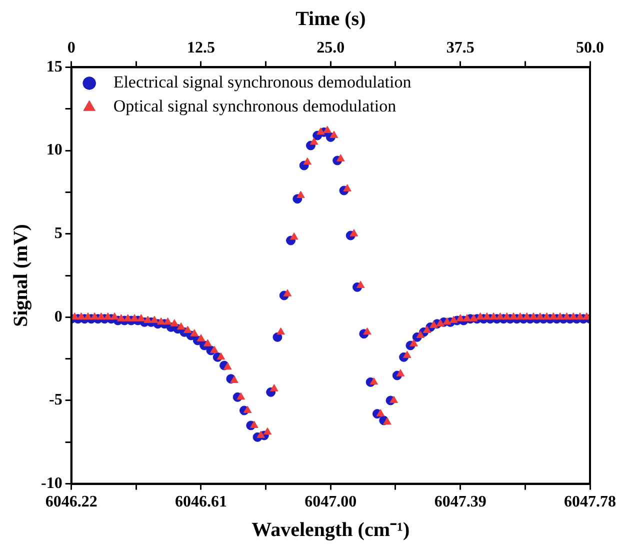  Describe the element at coordinates (21, 275) in the screenshot. I see `y-axis-title: Signal (mV)` at that location.